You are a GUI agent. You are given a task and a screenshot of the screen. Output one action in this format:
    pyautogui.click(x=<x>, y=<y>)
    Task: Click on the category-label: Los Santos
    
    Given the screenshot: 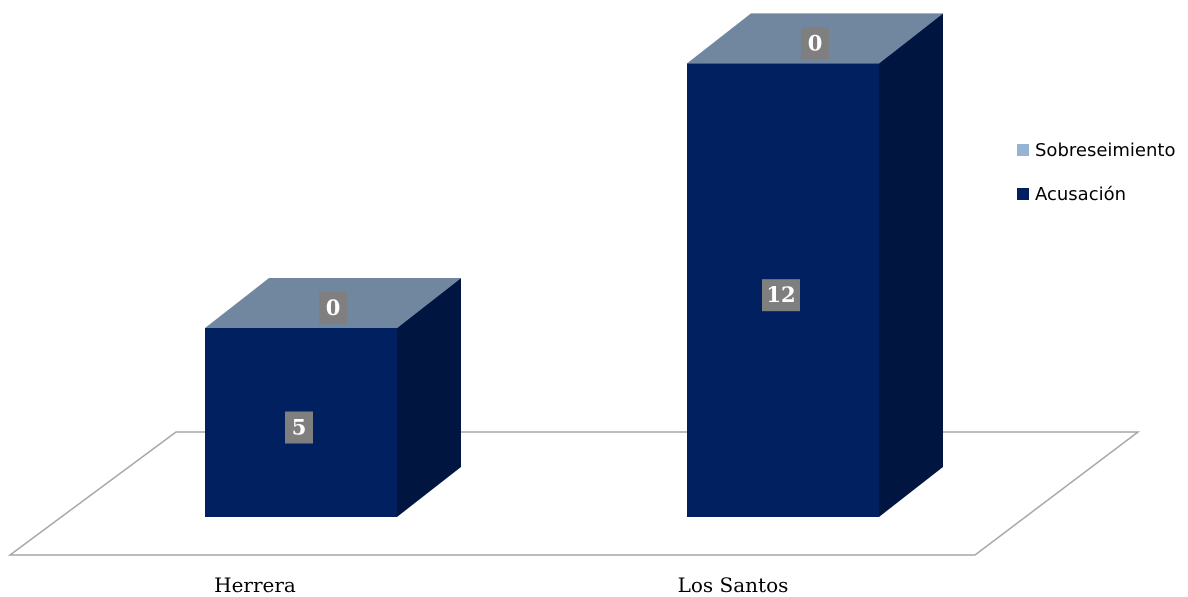 What is the action you would take?
    pyautogui.click(x=733, y=585)
    